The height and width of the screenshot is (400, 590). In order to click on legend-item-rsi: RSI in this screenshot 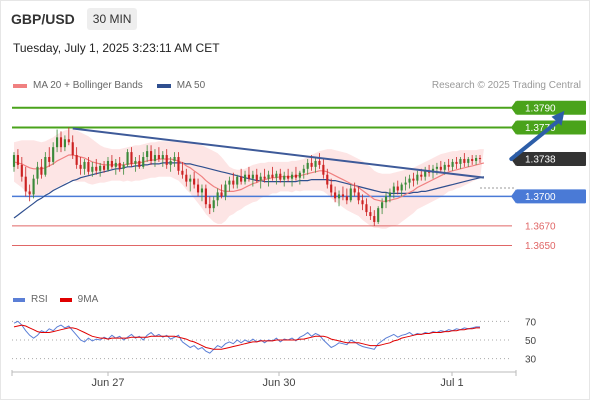, I will do `click(30, 299)`.